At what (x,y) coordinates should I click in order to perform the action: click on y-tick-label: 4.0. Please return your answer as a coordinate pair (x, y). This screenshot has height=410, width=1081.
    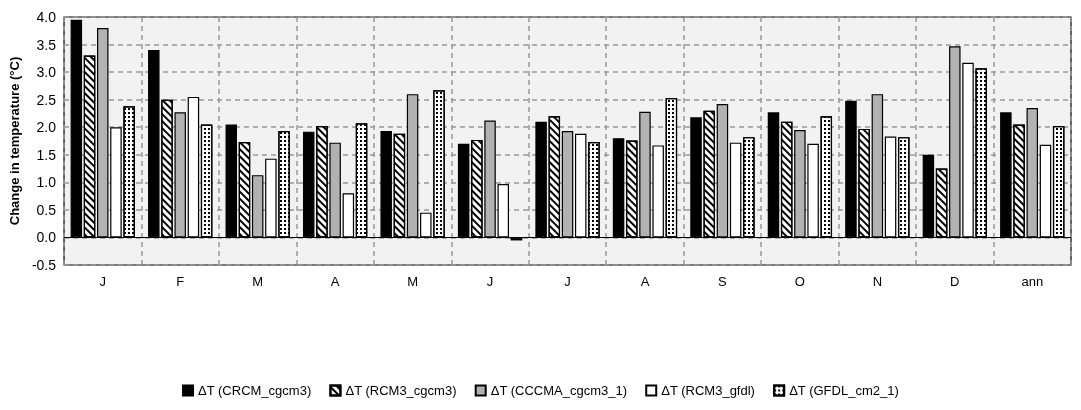
    Looking at the image, I should click on (46, 17).